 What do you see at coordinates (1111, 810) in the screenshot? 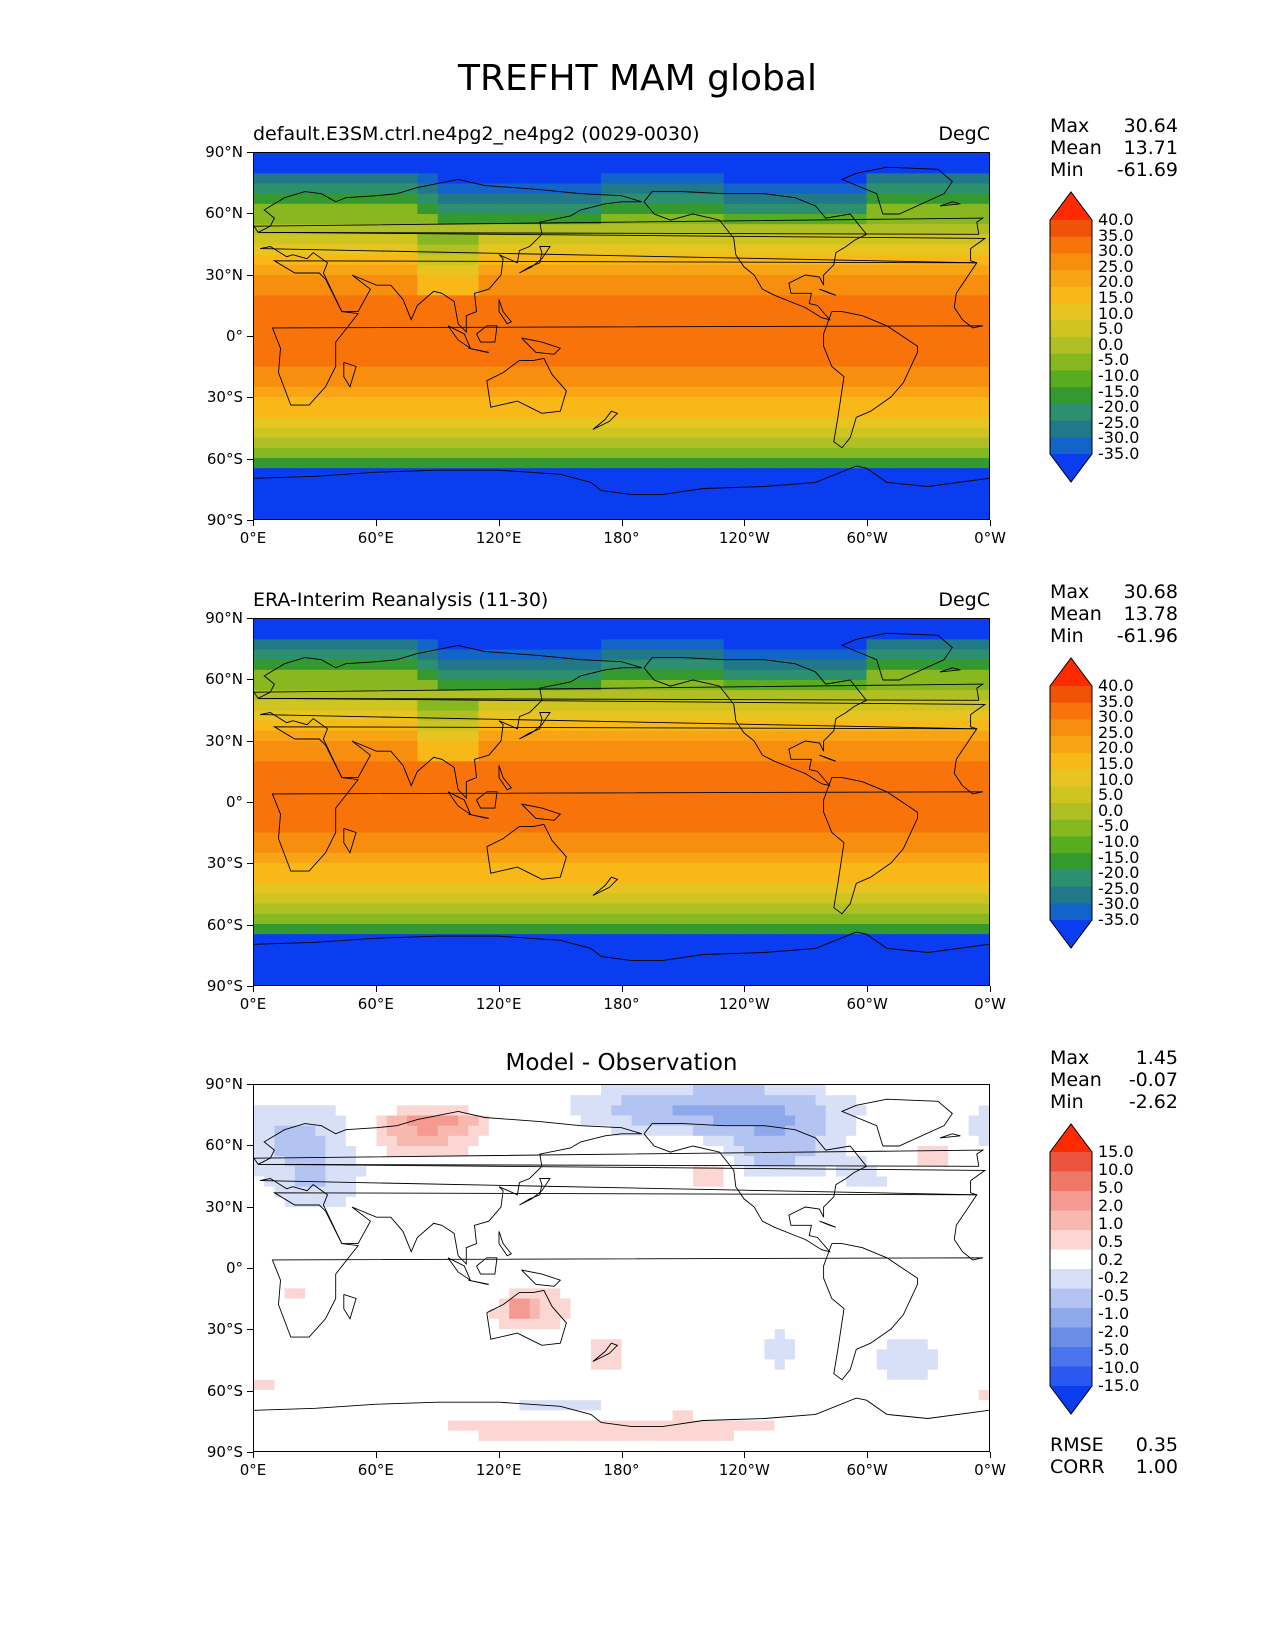
I see `colorbar-tick-label: 0.0` at bounding box center [1111, 810].